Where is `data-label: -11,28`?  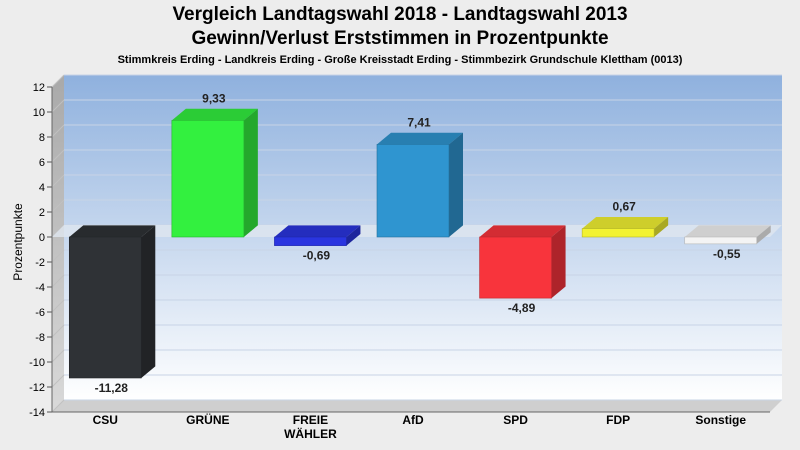
data-label: -11,28 is located at coordinates (112, 388).